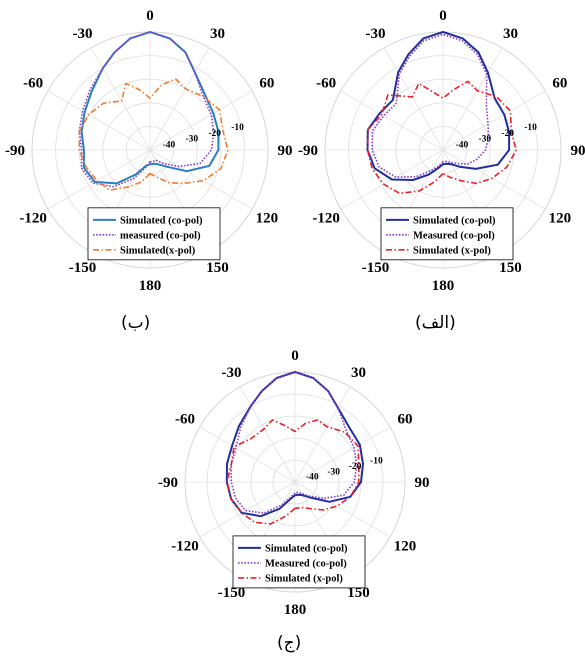 Image resolution: width=585 pixels, height=664 pixels. Describe the element at coordinates (435, 323) in the screenshot. I see `caption-alef: (الف)` at that location.